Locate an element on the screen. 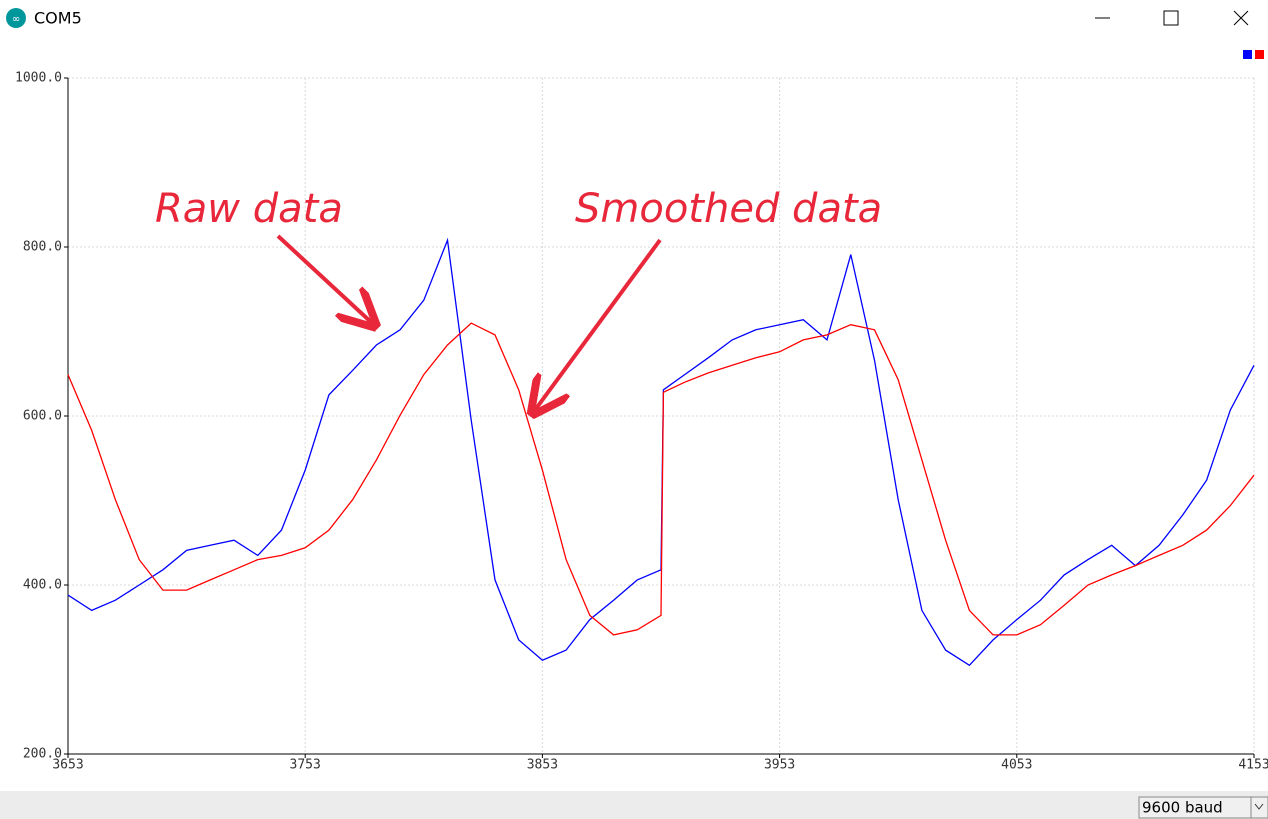  status-bar is located at coordinates (634, 805).